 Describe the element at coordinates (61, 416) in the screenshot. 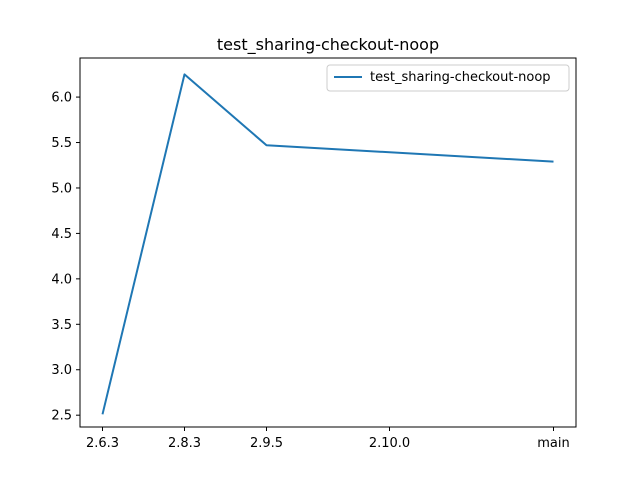

I see `y-tick-label: 2.5` at that location.